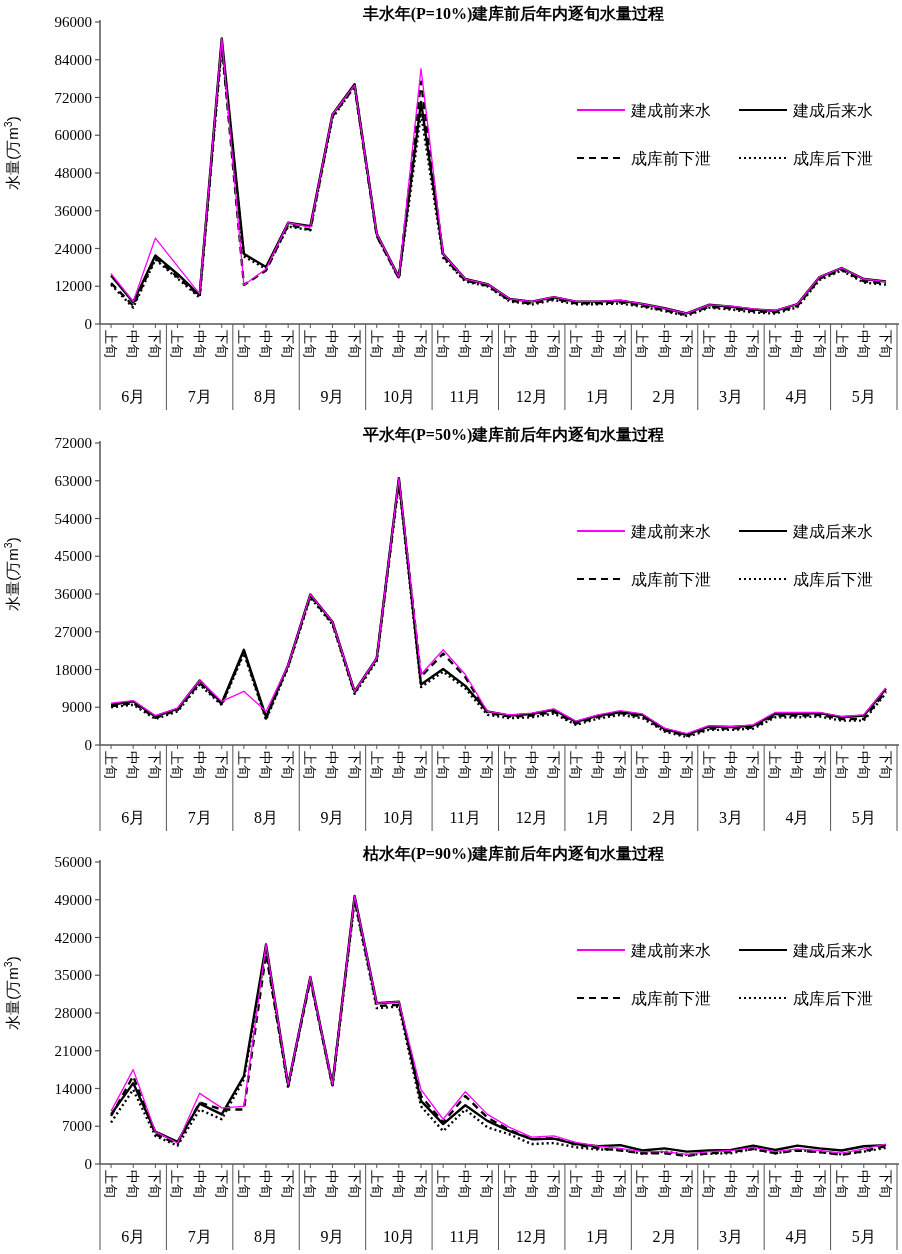  Describe the element at coordinates (73, 22) in the screenshot. I see `y-tick-label: 96000` at that location.